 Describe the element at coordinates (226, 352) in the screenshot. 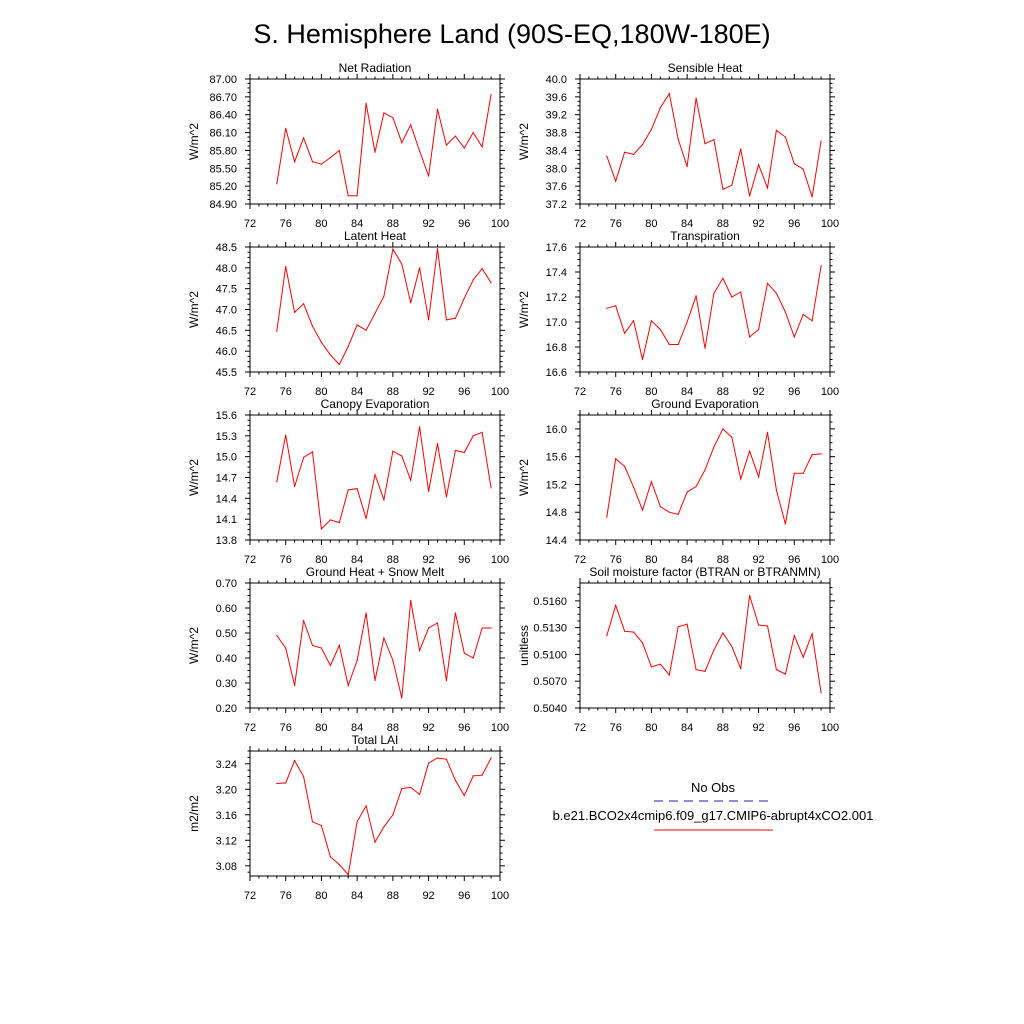

I see `y-tick-label: 46.0` at that location.